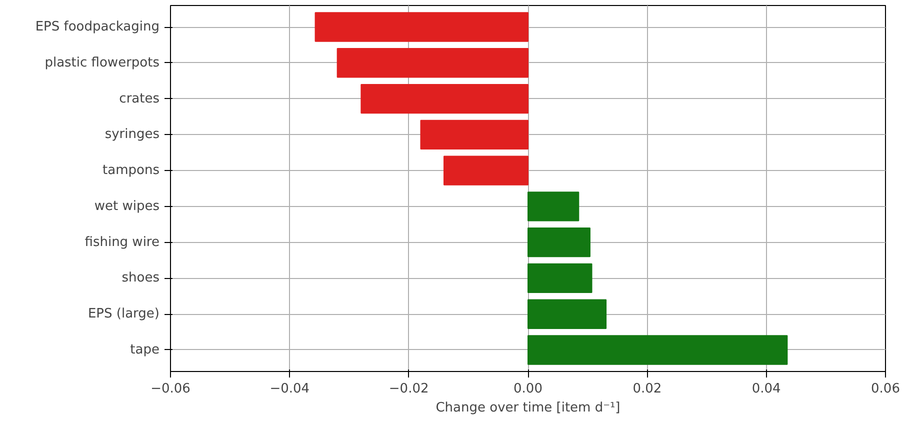 The height and width of the screenshot is (423, 920). I want to click on x-tick-label: −0.04, so click(290, 389).